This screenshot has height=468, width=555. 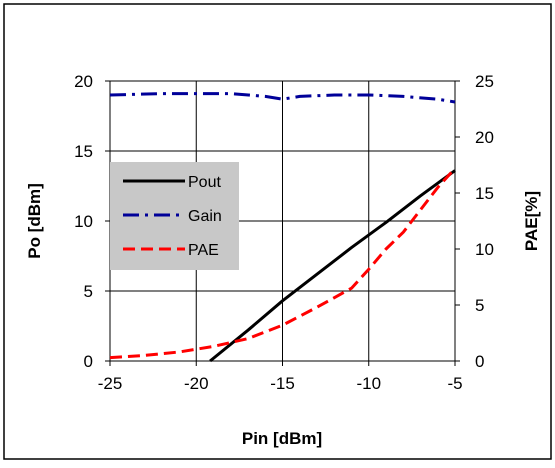 I want to click on x-tick-label: -20, so click(x=196, y=383).